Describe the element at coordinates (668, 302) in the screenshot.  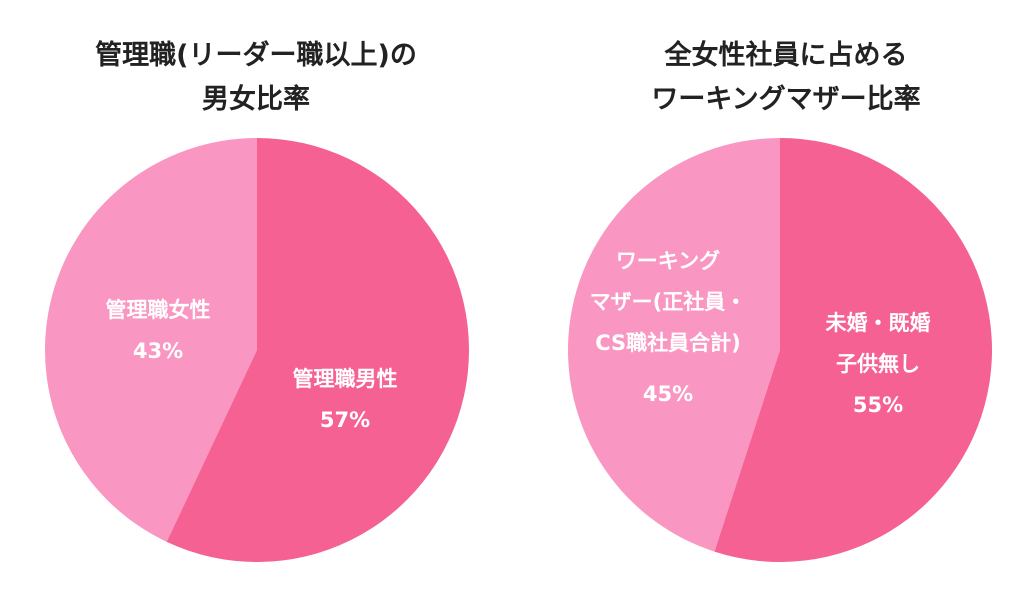
I see `chart-2-slice-1-label-line-2: マザー(正社員・` at that location.